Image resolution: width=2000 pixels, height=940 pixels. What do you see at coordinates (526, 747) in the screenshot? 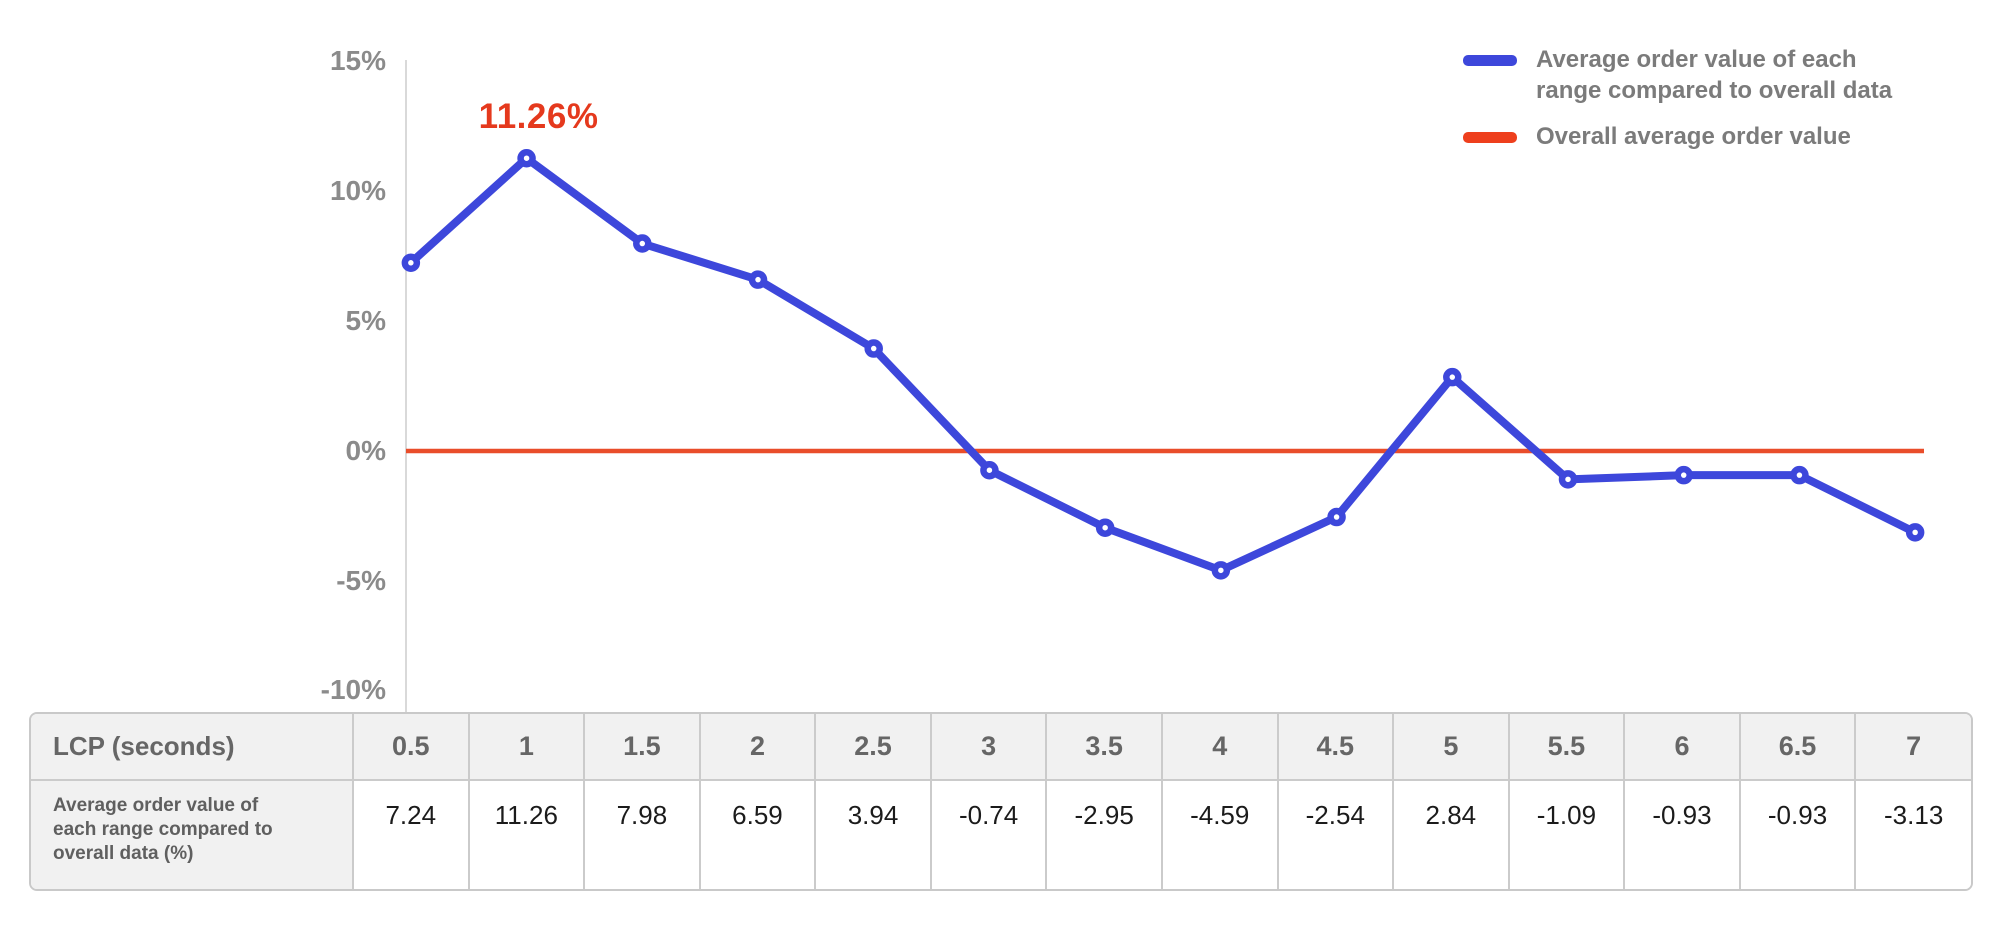
I see `lcp-value-header: 1` at bounding box center [526, 747].